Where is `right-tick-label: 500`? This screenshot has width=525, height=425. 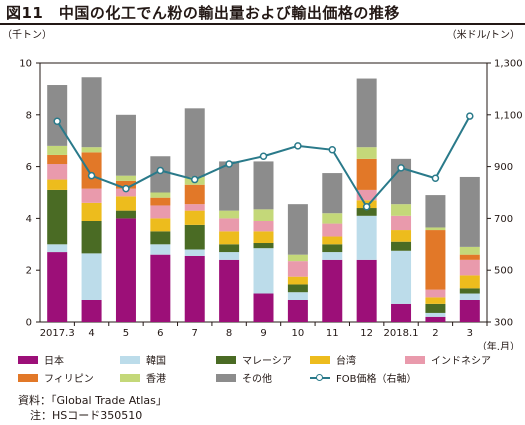
right-tick-label: 500 is located at coordinates (503, 271).